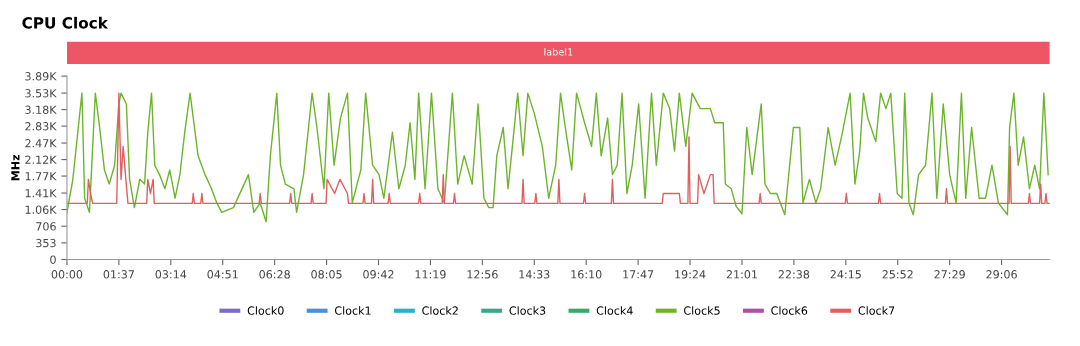 This screenshot has height=346, width=1080. Describe the element at coordinates (46, 243) in the screenshot. I see `y-tick-label: 353` at that location.